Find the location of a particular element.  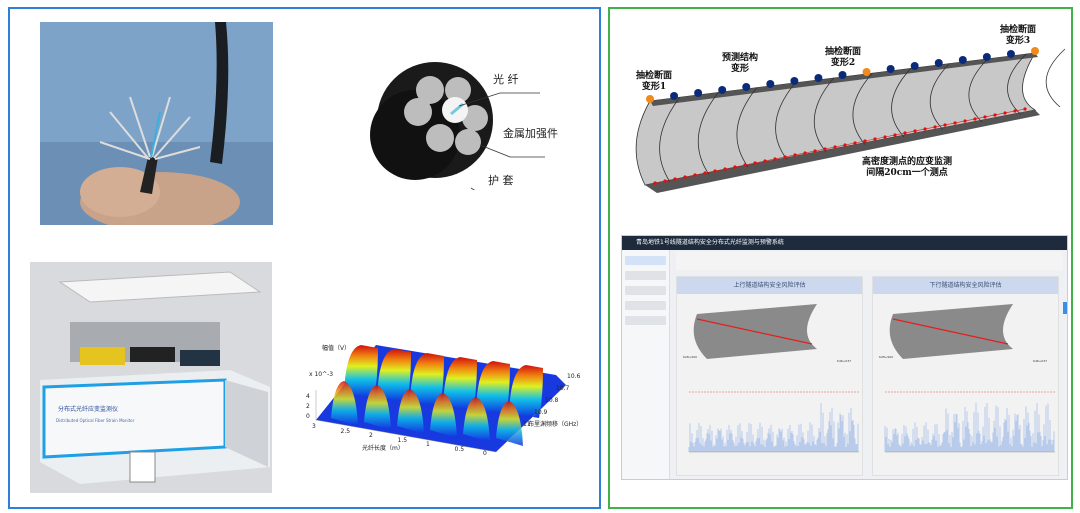

x-axis-label: 光纤长度（m） is located at coordinates (383, 448).